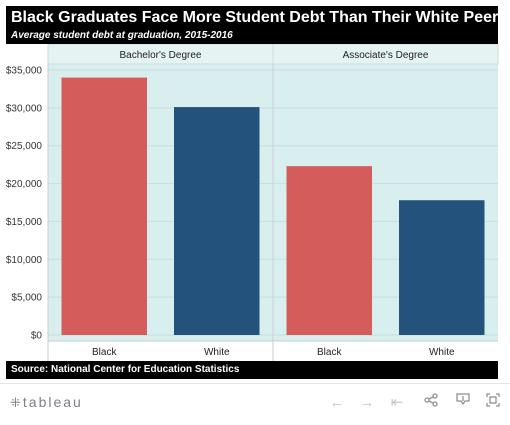  Describe the element at coordinates (24, 222) in the screenshot. I see `y-tick-label: $15,000` at that location.